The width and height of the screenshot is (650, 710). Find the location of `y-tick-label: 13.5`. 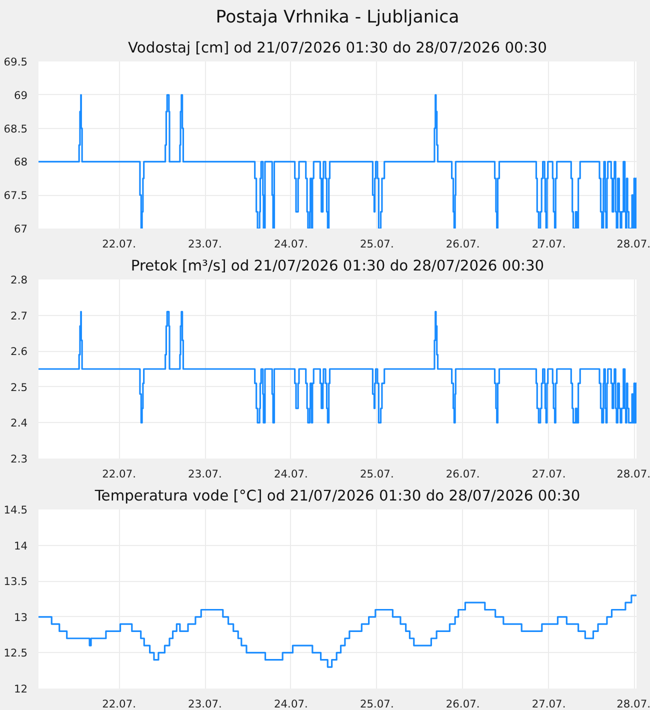

y-tick-label: 13.5 is located at coordinates (16, 581).